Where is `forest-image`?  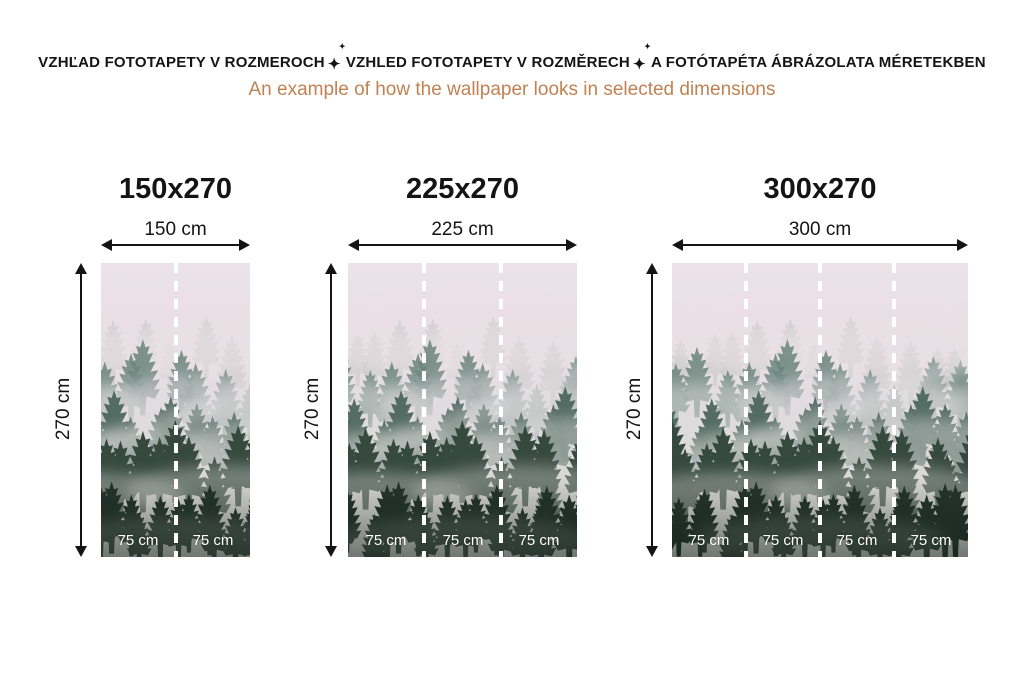
forest-image is located at coordinates (462, 410).